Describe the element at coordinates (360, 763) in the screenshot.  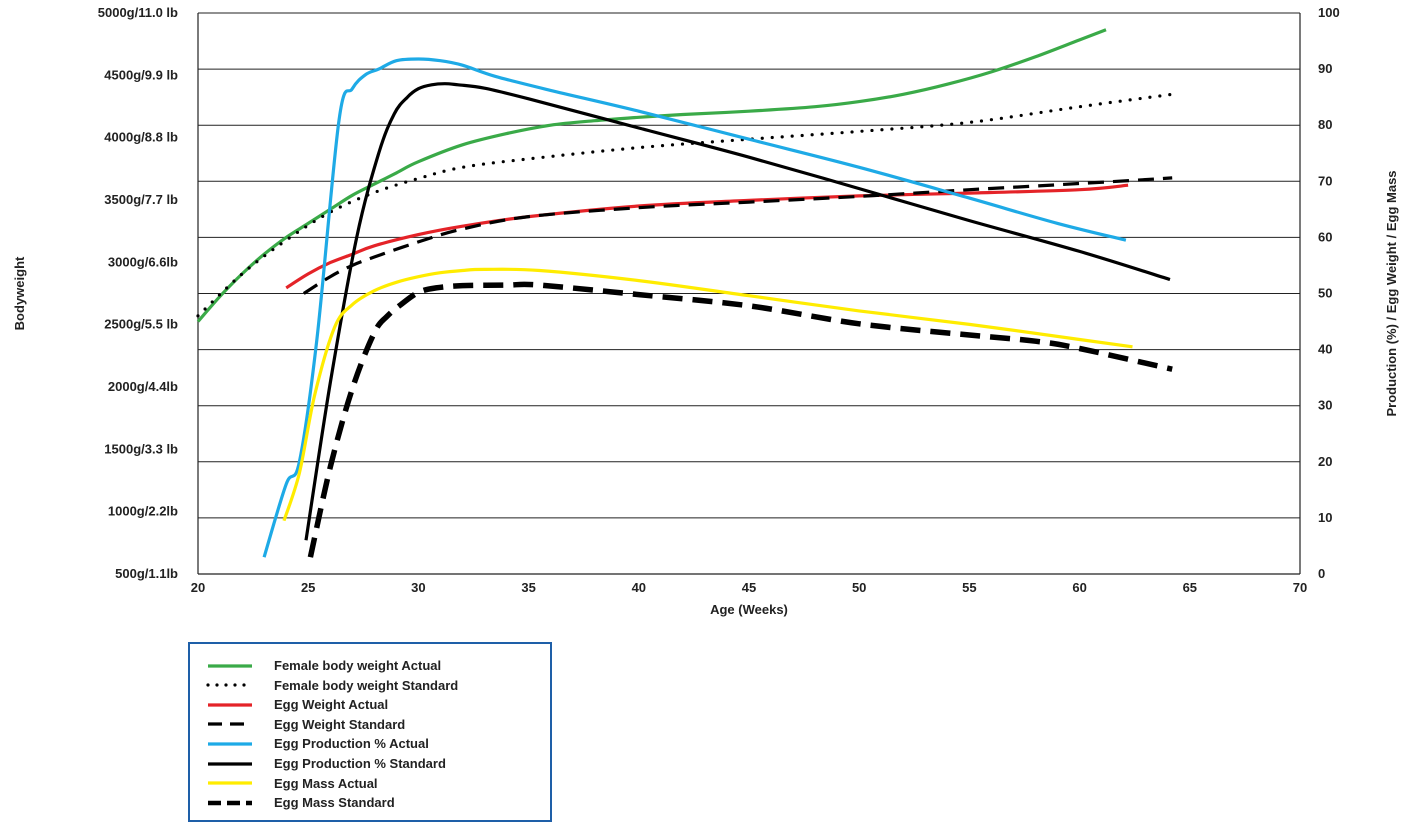
I see `legend-label: Egg Production % Standard` at that location.